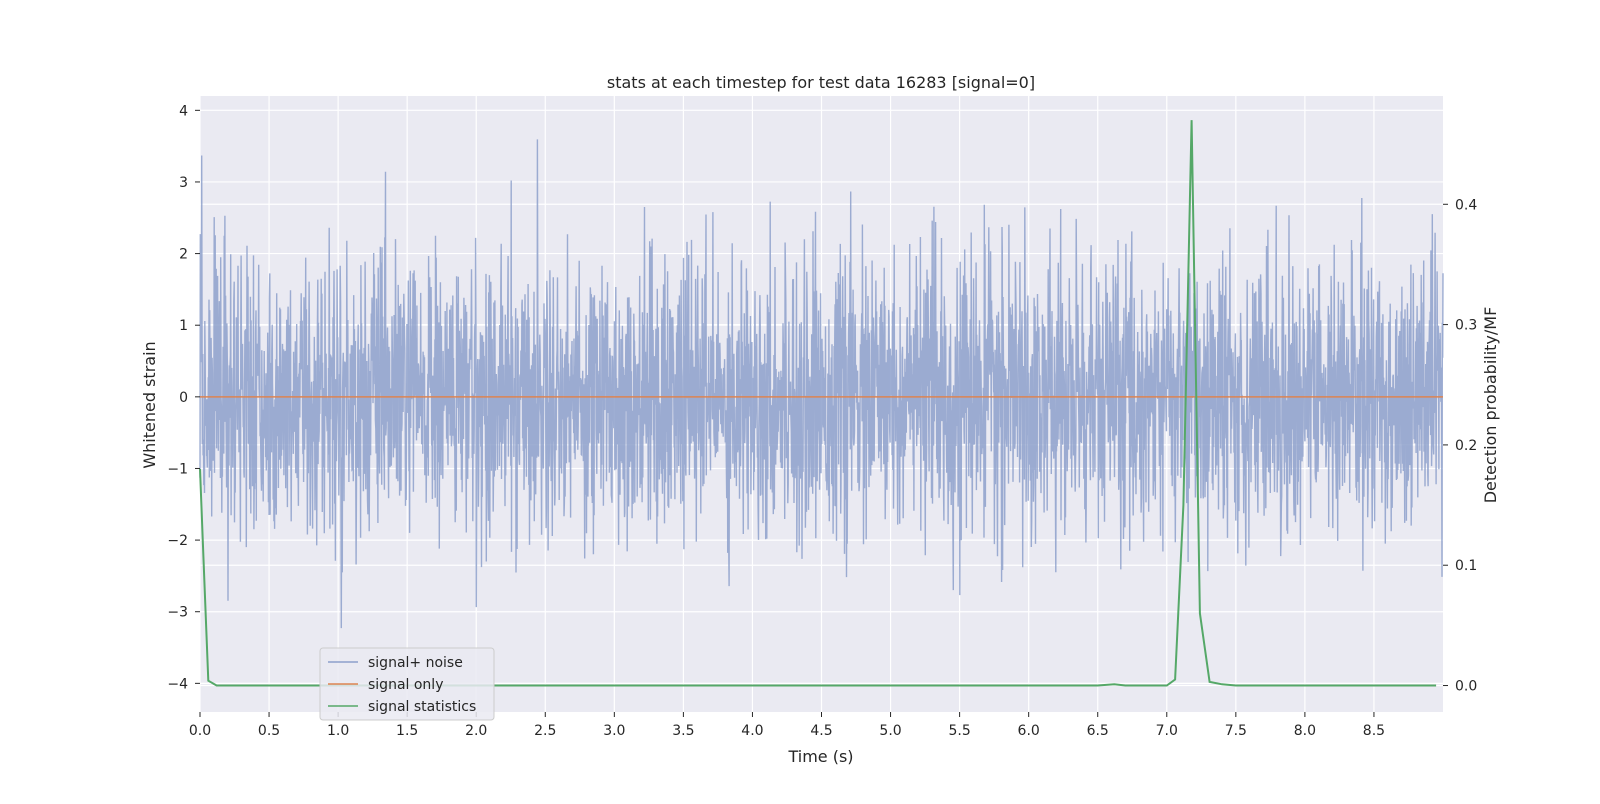 The width and height of the screenshot is (1600, 804). Describe the element at coordinates (200, 731) in the screenshot. I see `x-tick-label: 0.0` at that location.